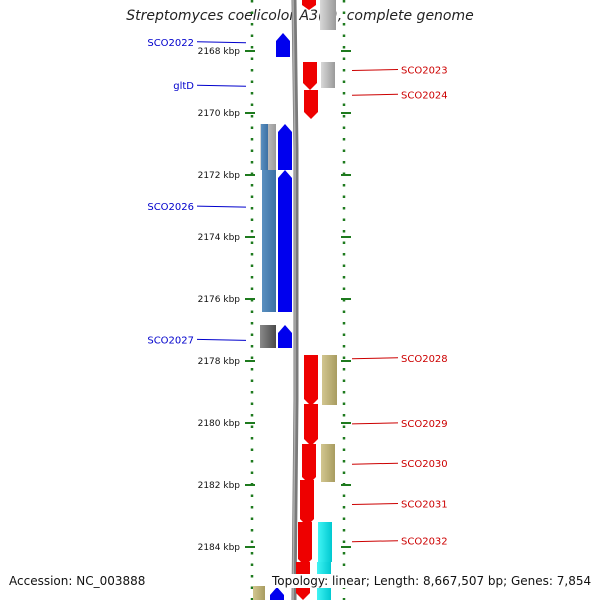 Image resolution: width=600 pixels, height=600 pixels. What do you see at coordinates (285, 147) in the screenshot?
I see `cds-arrow-gltd` at bounding box center [285, 147].